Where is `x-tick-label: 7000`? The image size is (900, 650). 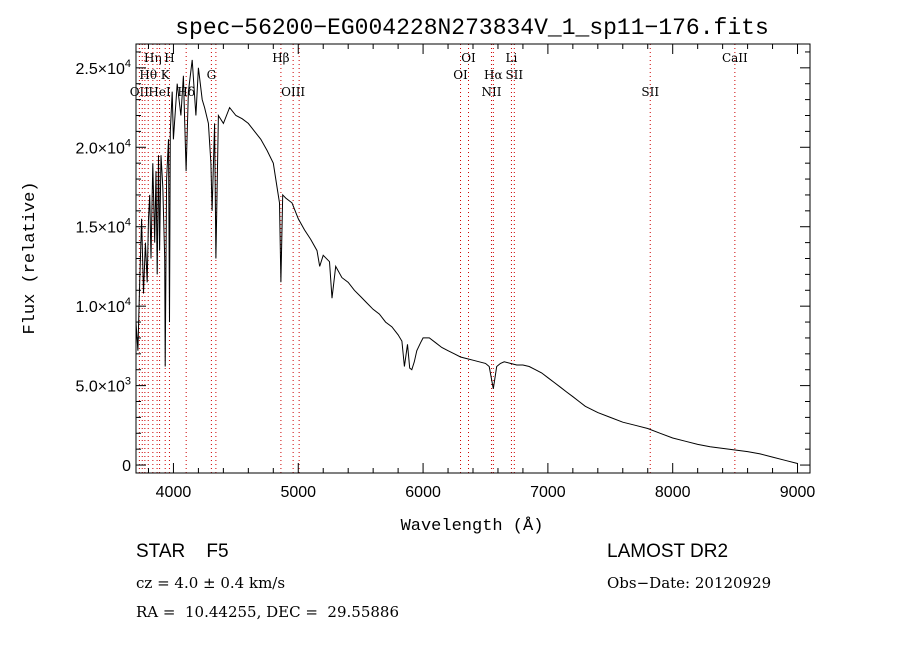 x-tick-label: 7000 is located at coordinates (548, 492).